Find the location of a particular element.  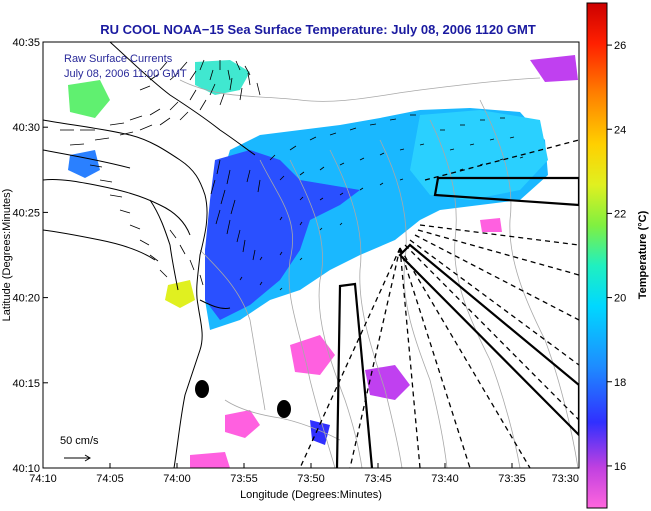

colorbar-tick-label: 20 is located at coordinates (620, 299).